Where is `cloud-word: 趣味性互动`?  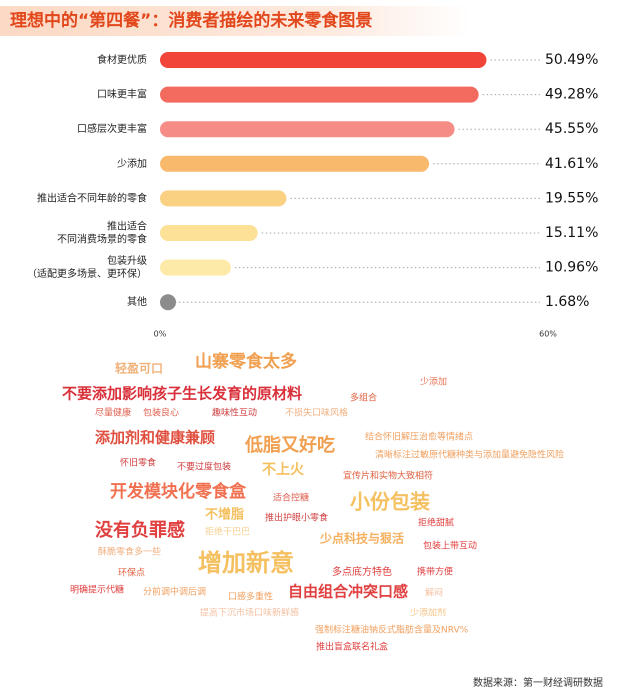
cloud-word: 趣味性互动 is located at coordinates (234, 413).